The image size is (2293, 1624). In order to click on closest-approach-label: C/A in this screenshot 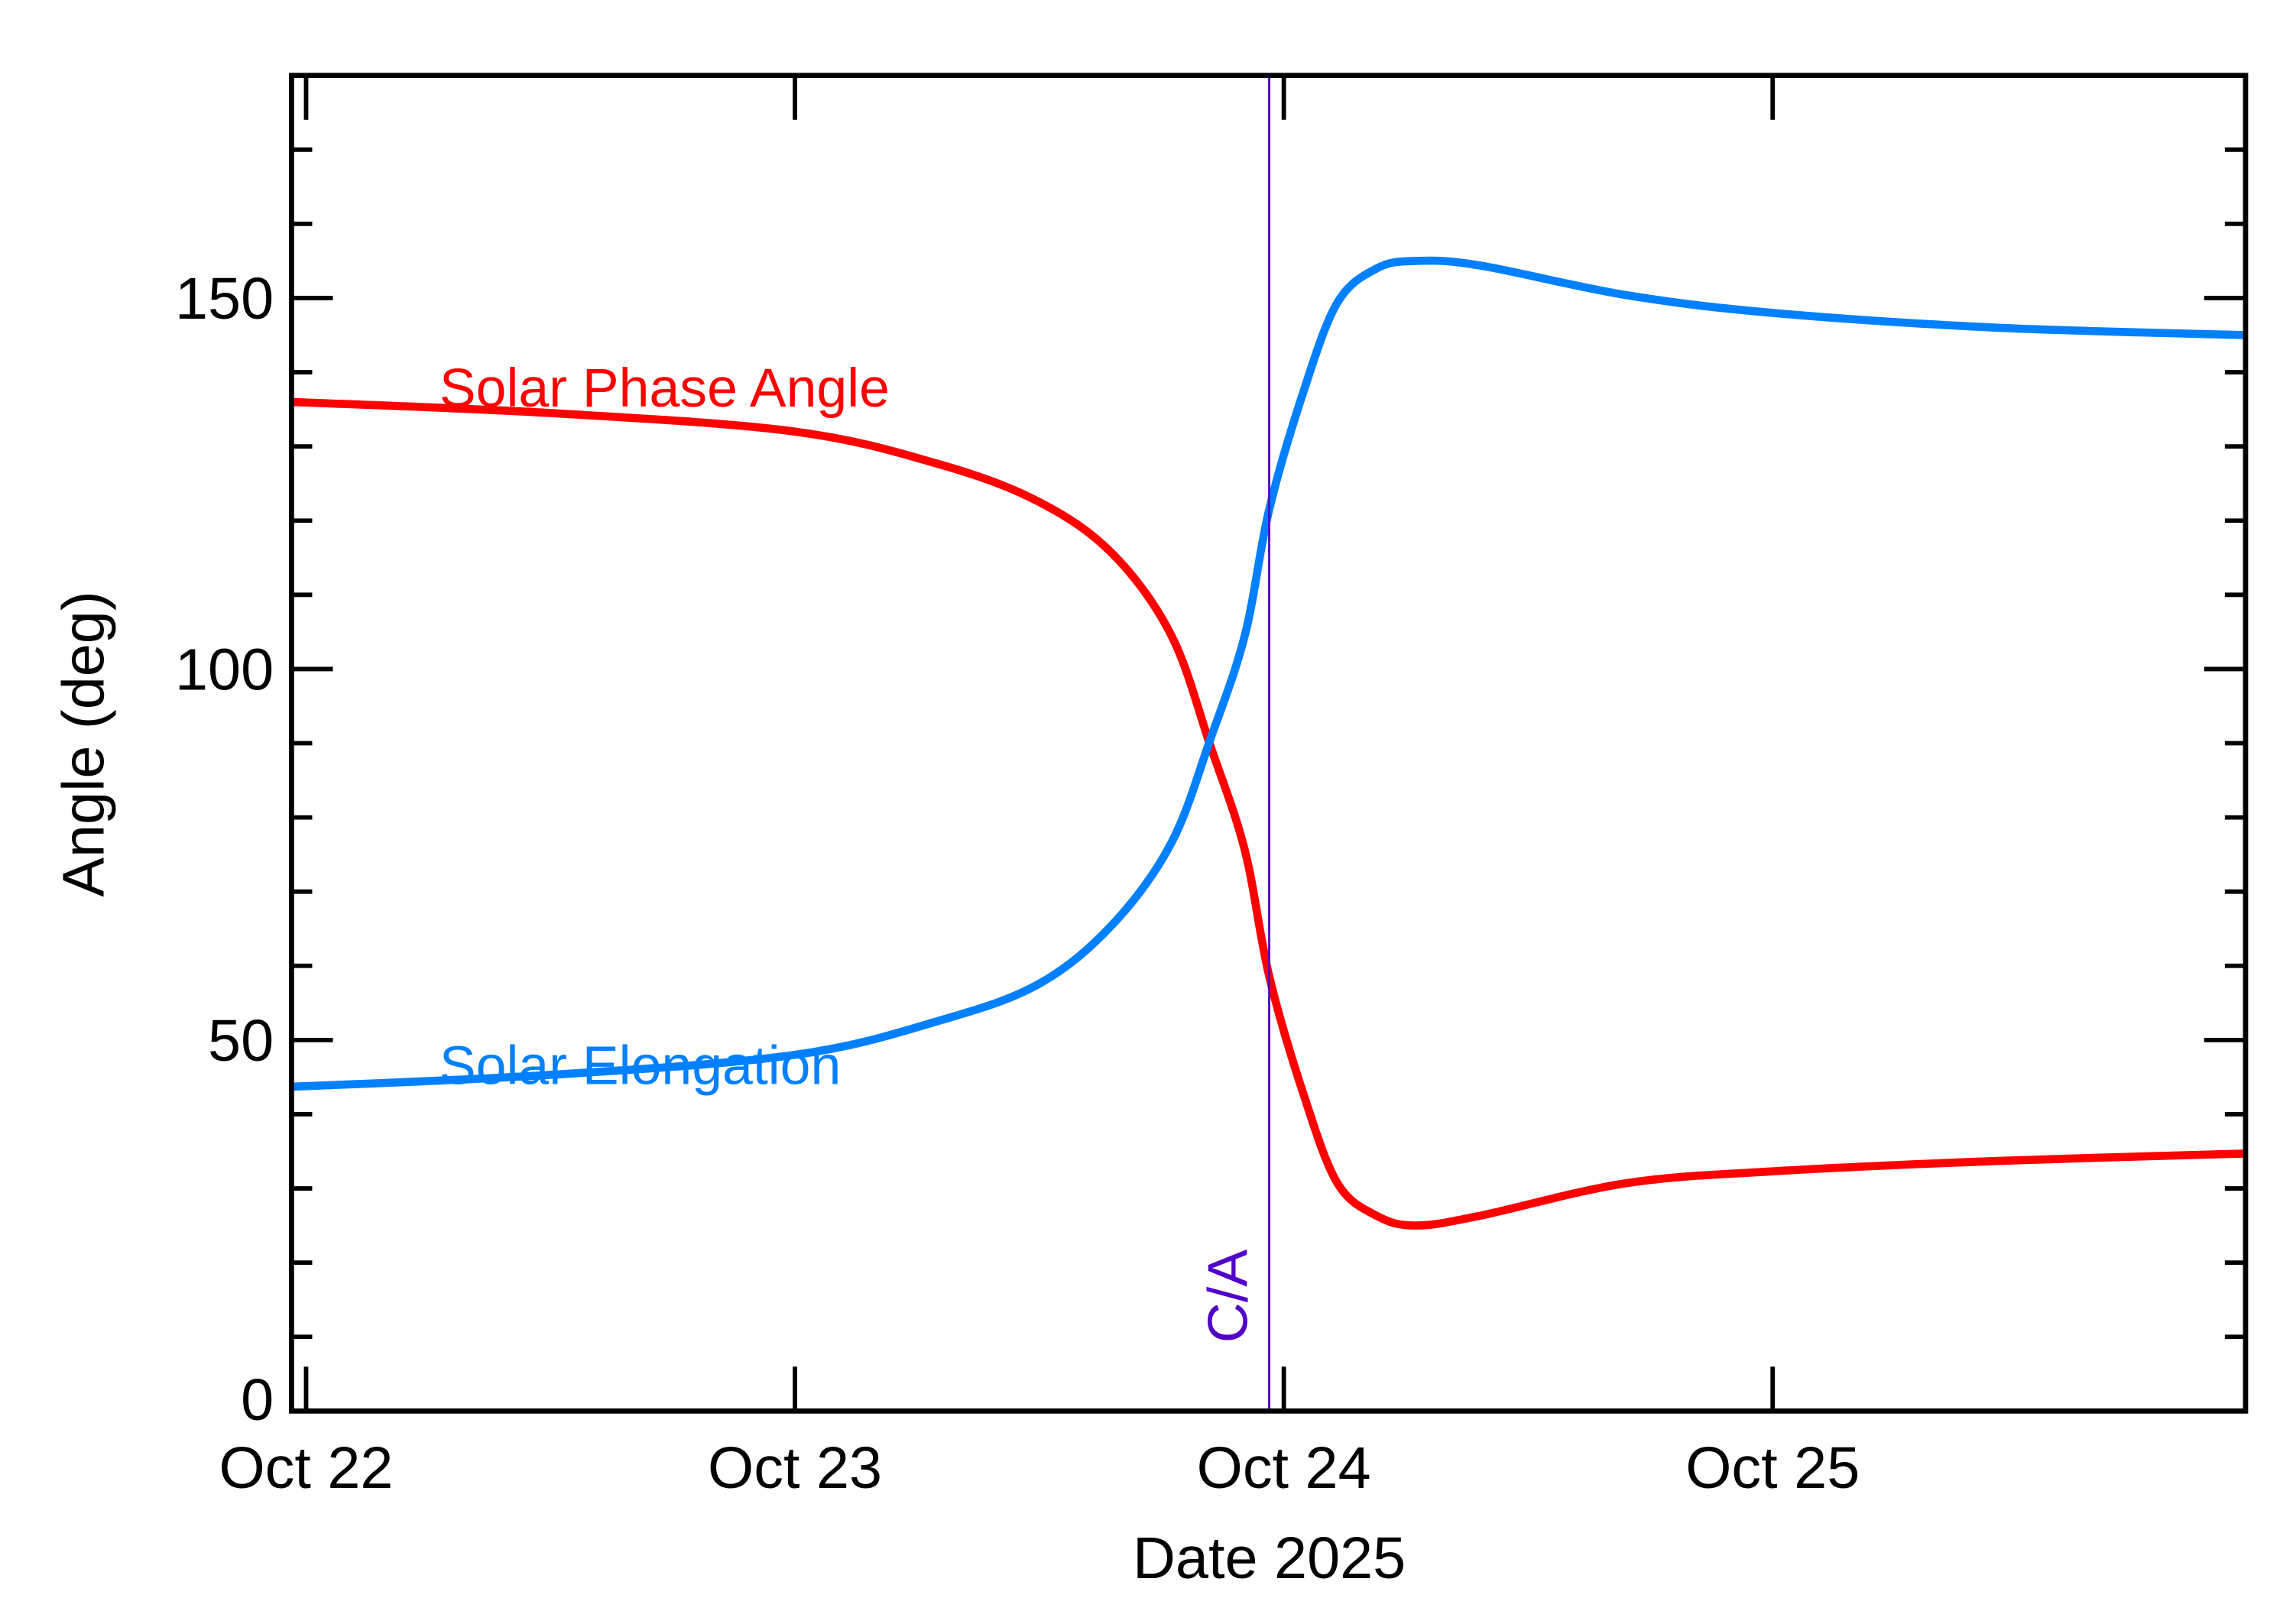, I will do `click(1228, 1297)`.